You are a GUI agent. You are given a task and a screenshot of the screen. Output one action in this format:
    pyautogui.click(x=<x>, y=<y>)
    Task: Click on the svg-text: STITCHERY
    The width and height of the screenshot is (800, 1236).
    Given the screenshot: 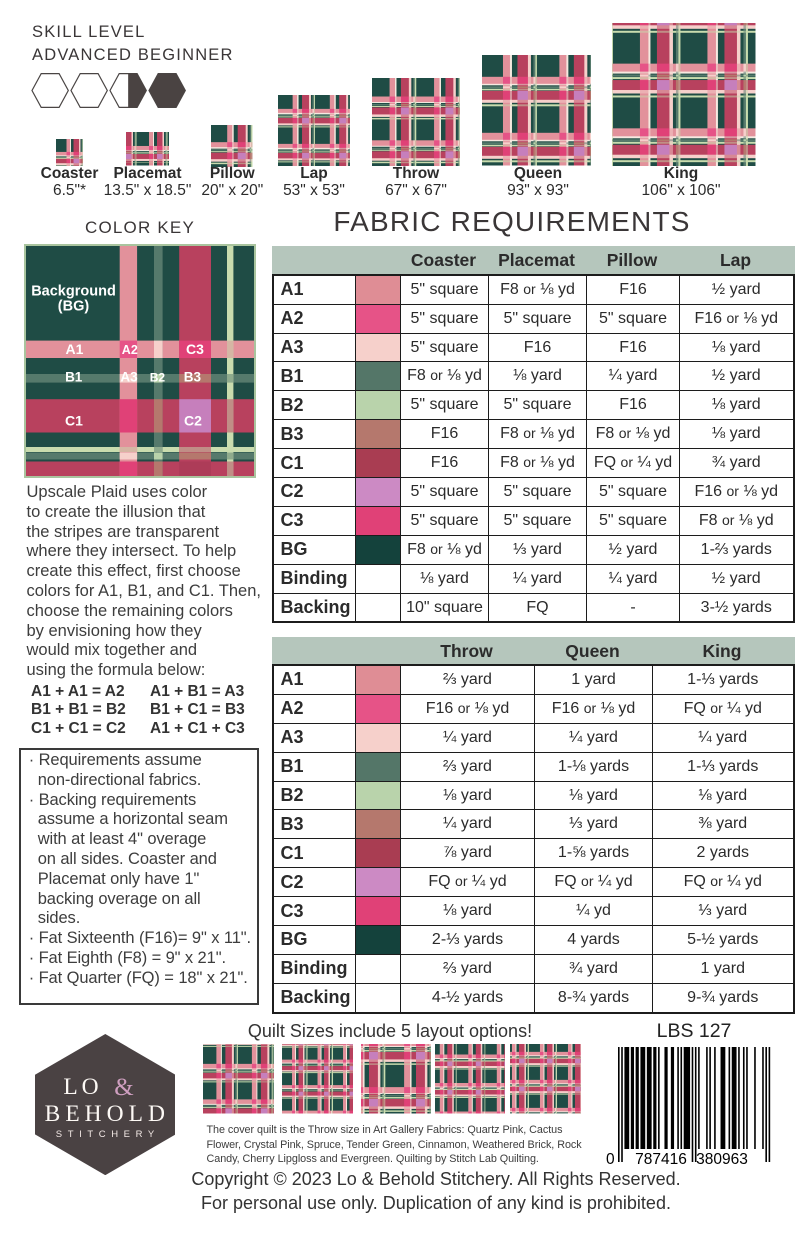 What is the action you would take?
    pyautogui.click(x=107, y=1134)
    